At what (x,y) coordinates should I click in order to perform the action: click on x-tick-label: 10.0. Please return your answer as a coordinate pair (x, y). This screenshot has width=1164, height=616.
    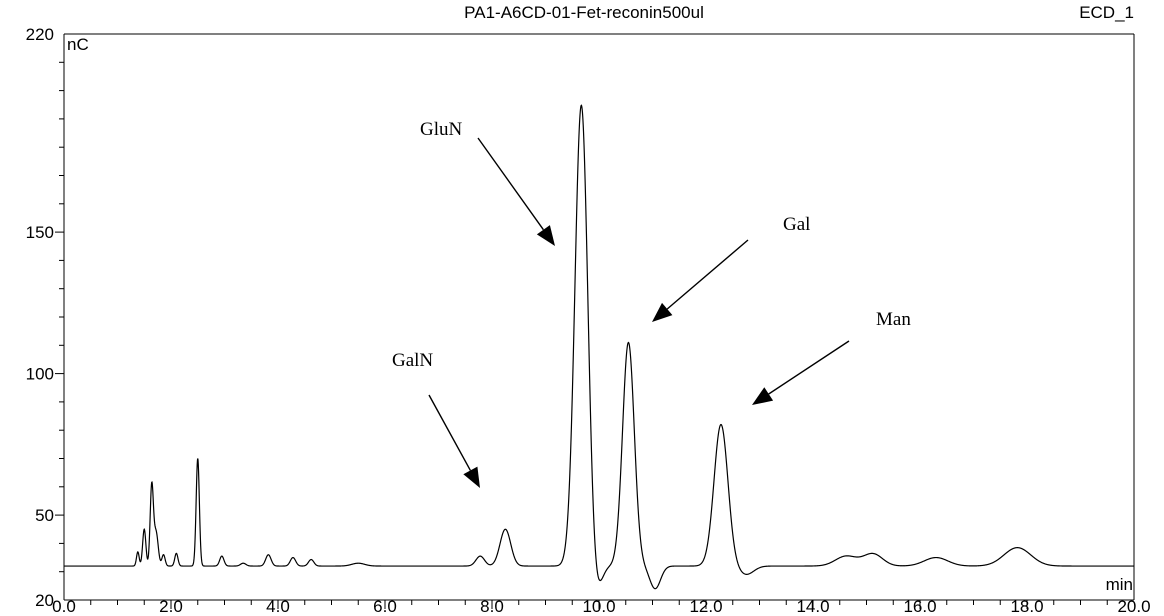
    Looking at the image, I should click on (598, 606).